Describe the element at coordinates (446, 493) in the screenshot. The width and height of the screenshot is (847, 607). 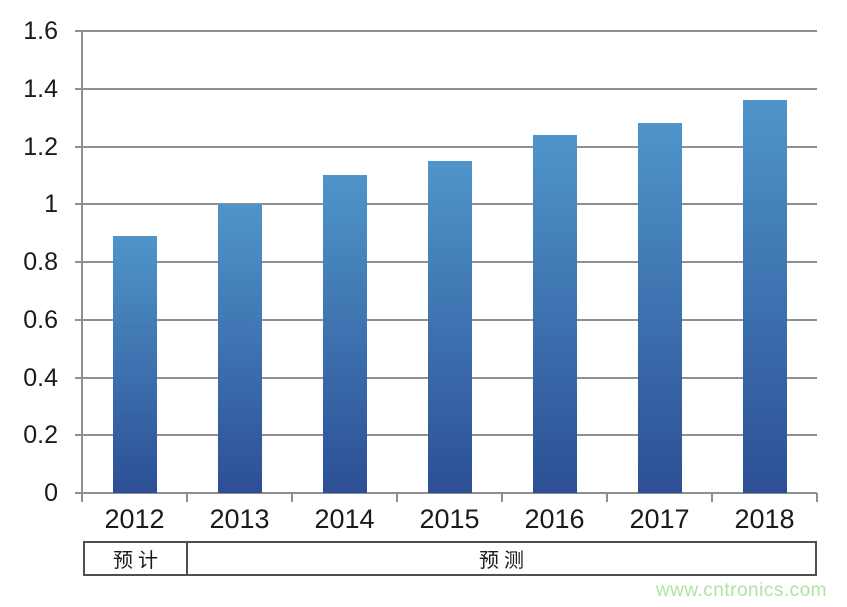
I see `x-axis-line` at that location.